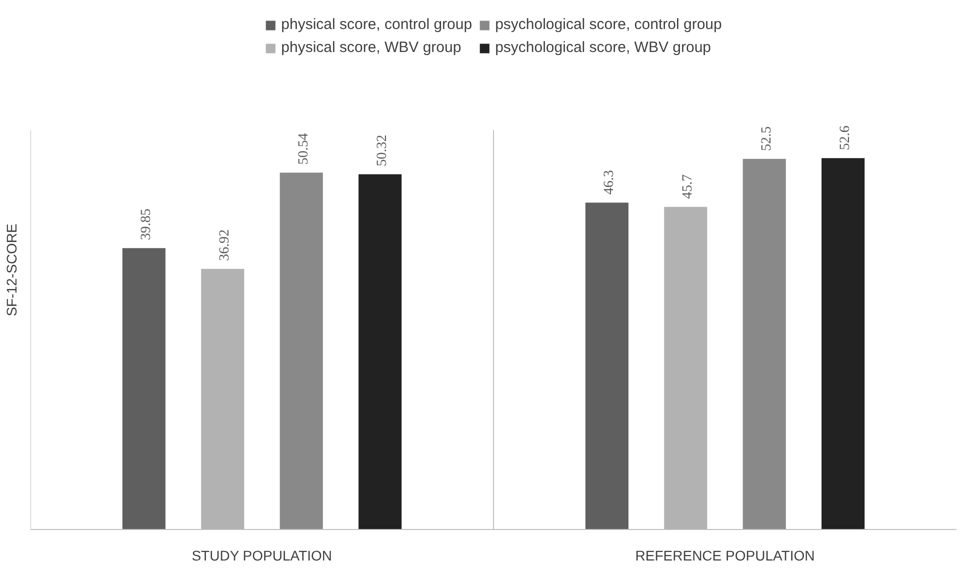 The width and height of the screenshot is (971, 571). Describe the element at coordinates (12, 270) in the screenshot. I see `y-axis-title: SF-12-SCORE` at that location.